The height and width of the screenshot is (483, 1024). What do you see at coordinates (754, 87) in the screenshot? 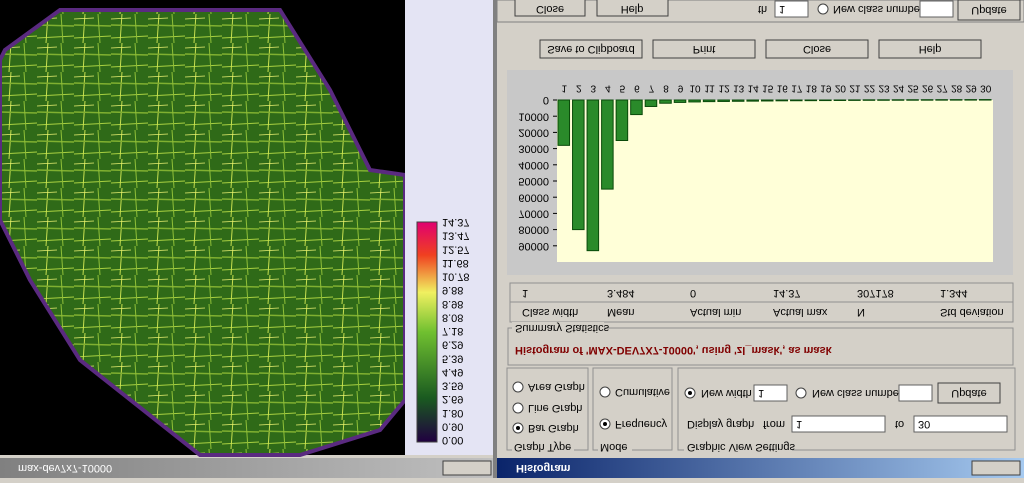
I see `x-tick-label: 14` at bounding box center [754, 87].